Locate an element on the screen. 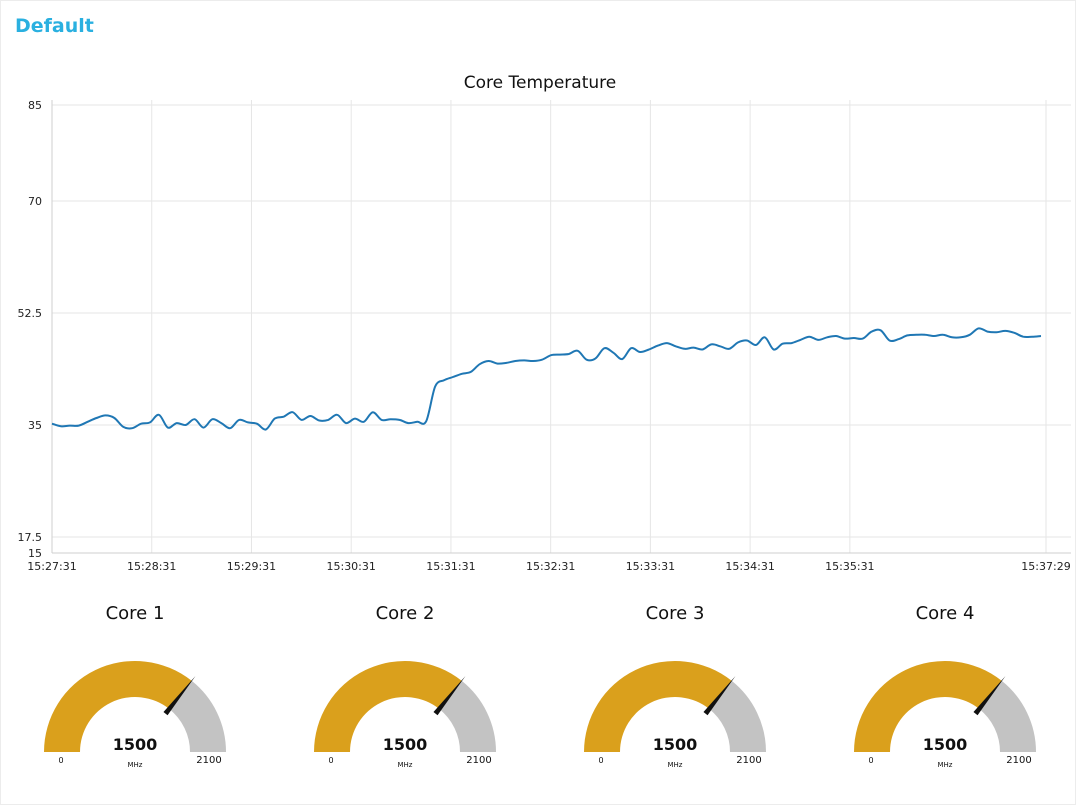  gauge-core-1: Core 1 1500 MHz 0 2100 is located at coordinates (135, 695).